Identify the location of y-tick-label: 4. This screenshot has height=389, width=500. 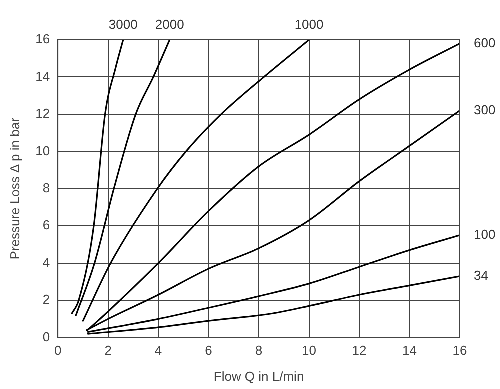
(46, 262).